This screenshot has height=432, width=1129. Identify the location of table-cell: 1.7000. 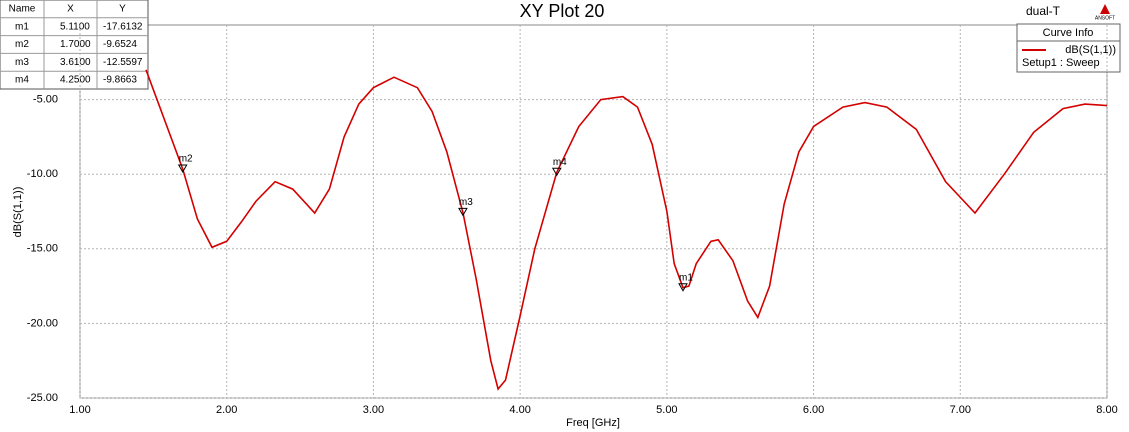
(75, 44).